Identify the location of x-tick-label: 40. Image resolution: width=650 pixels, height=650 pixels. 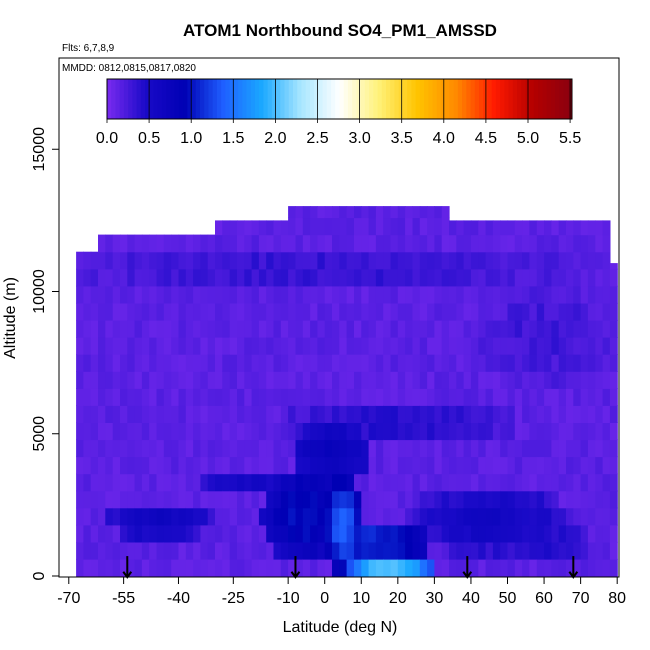
(471, 598).